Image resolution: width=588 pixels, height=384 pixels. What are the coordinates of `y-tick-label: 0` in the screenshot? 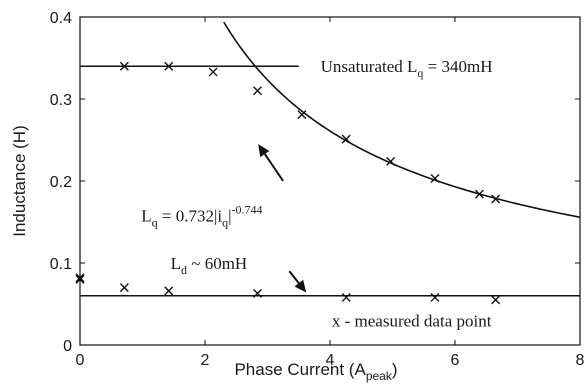 It's located at (67, 346).